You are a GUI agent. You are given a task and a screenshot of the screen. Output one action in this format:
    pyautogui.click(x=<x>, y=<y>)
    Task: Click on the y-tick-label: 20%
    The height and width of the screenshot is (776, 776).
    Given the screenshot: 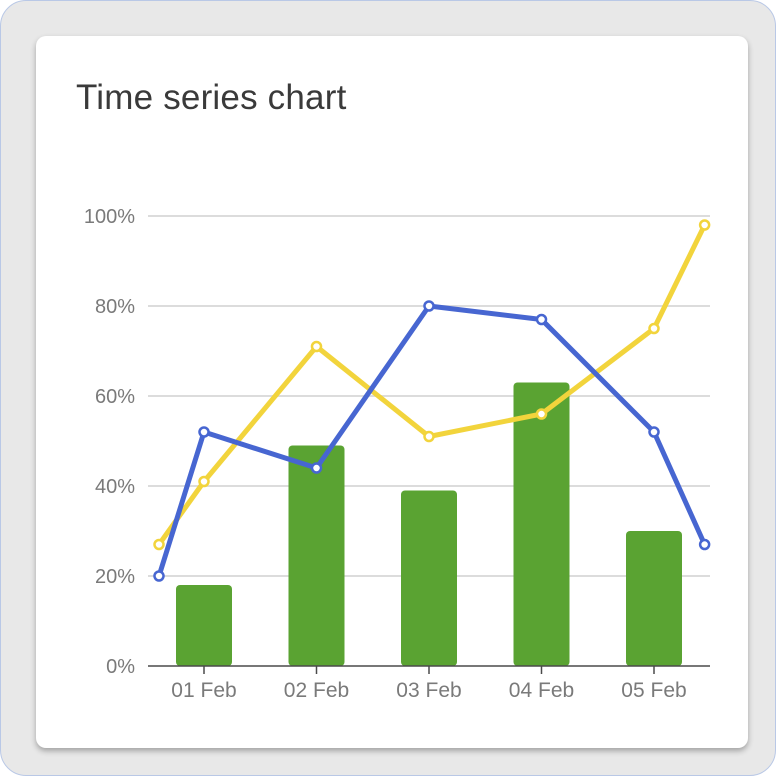 What is the action you would take?
    pyautogui.click(x=115, y=577)
    